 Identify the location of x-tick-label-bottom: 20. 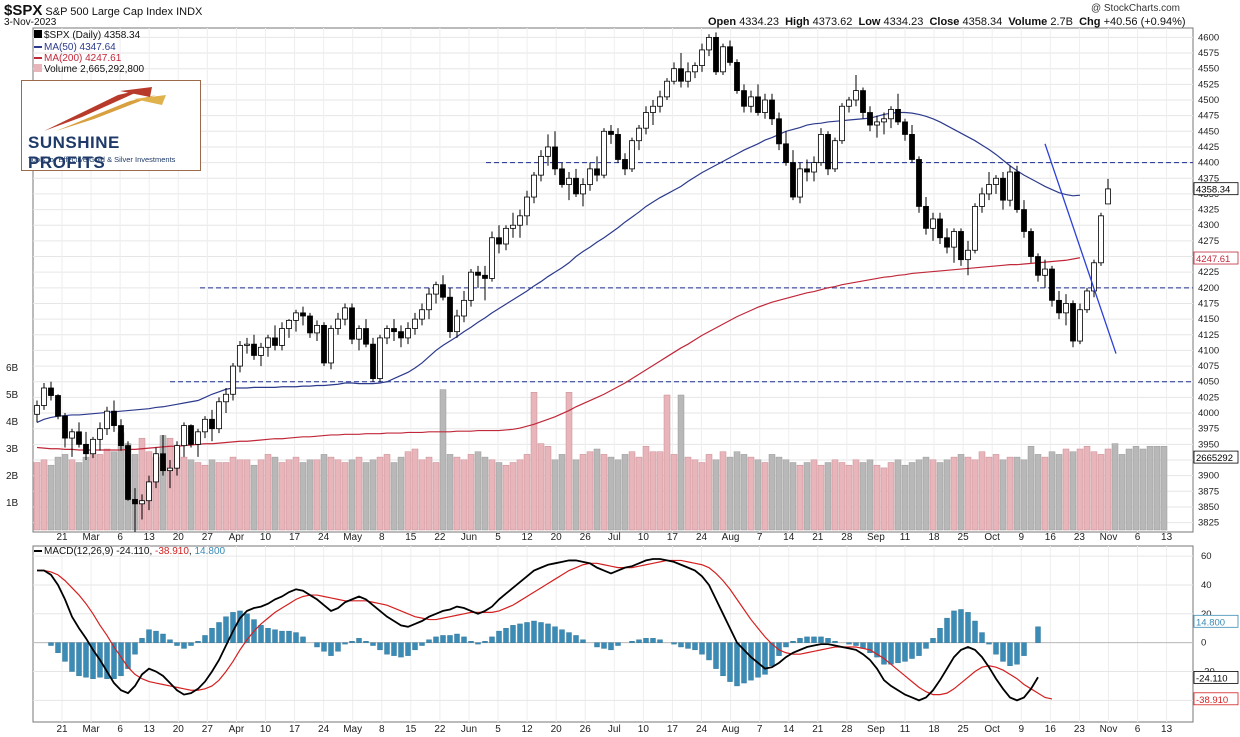
(557, 729).